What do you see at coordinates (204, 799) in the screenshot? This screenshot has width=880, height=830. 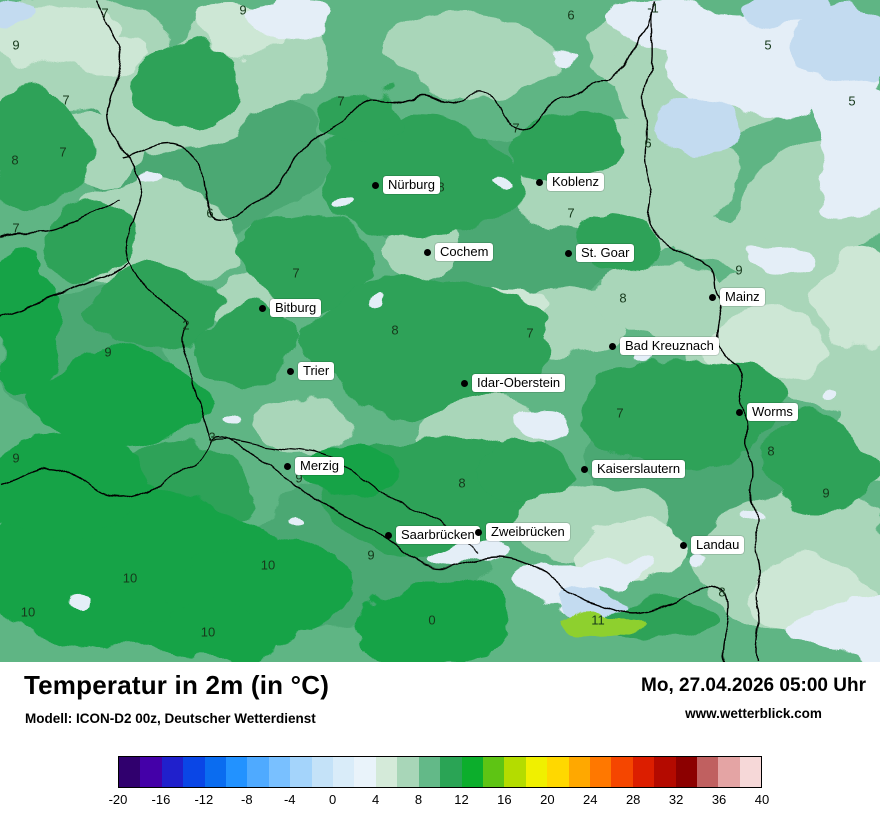 I see `legend-tick-label: -12` at bounding box center [204, 799].